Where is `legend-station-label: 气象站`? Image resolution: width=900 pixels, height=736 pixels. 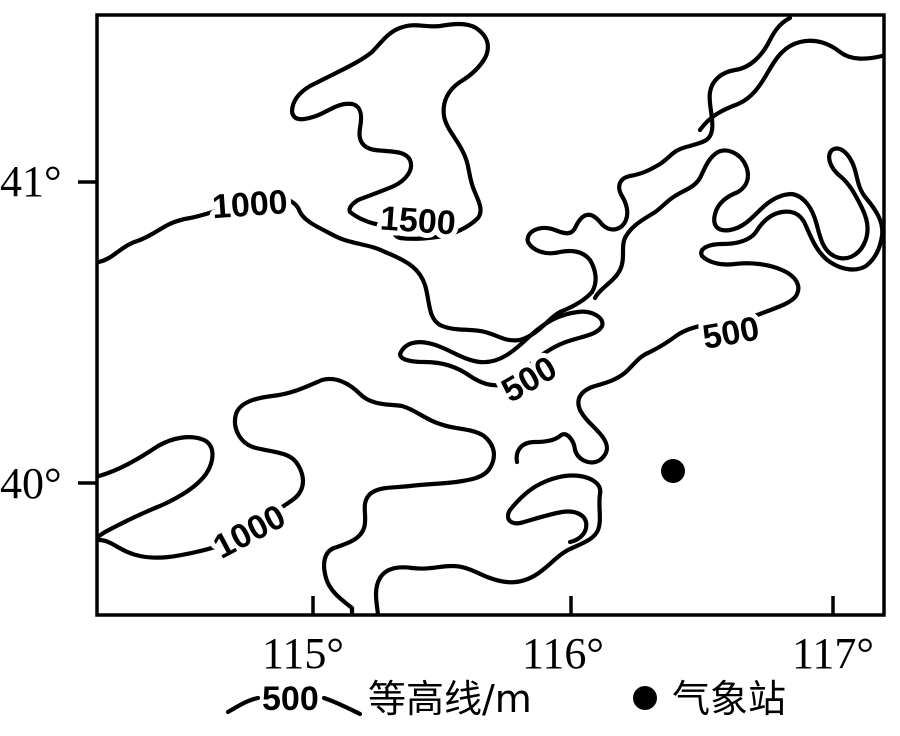 legend-station-label: 气象站 is located at coordinates (729, 699).